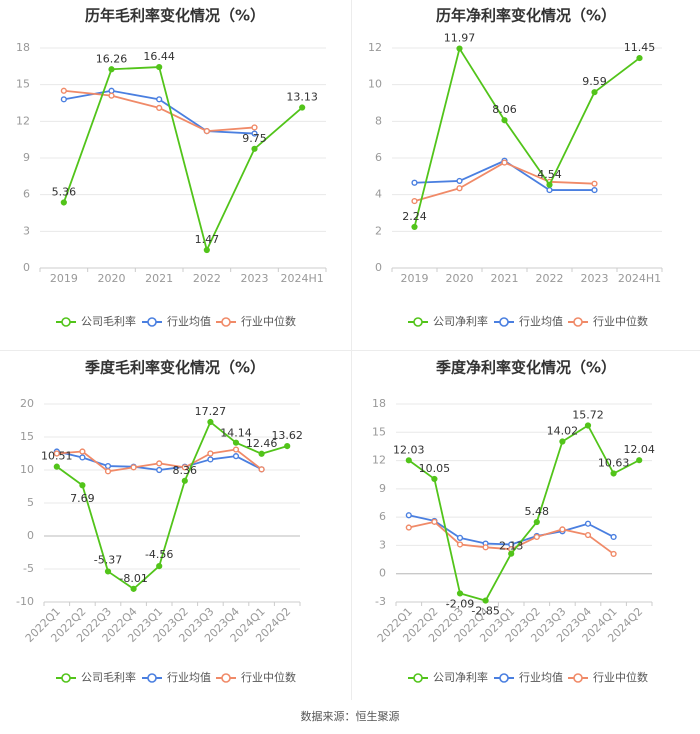 The image size is (700, 734). I want to click on data-label: 4.54, so click(549, 174).